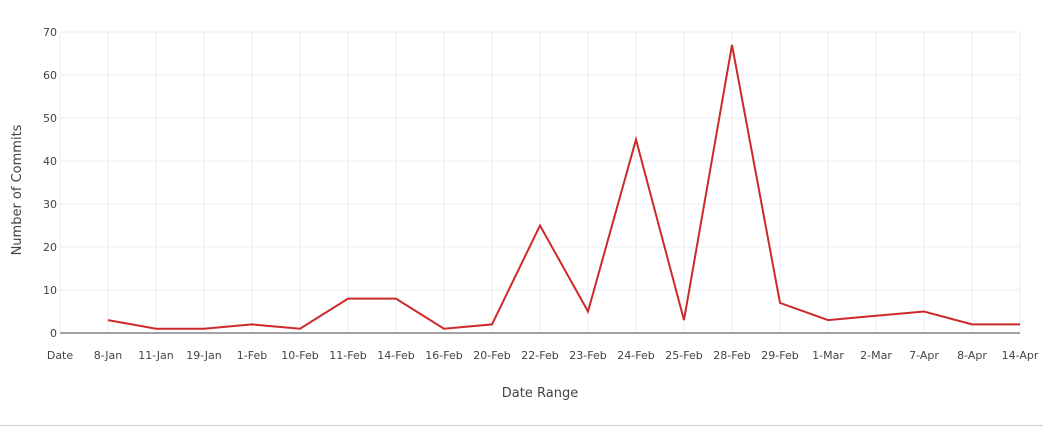 This screenshot has width=1043, height=426. What do you see at coordinates (50, 75) in the screenshot?
I see `y-tick-label: 60` at bounding box center [50, 75].